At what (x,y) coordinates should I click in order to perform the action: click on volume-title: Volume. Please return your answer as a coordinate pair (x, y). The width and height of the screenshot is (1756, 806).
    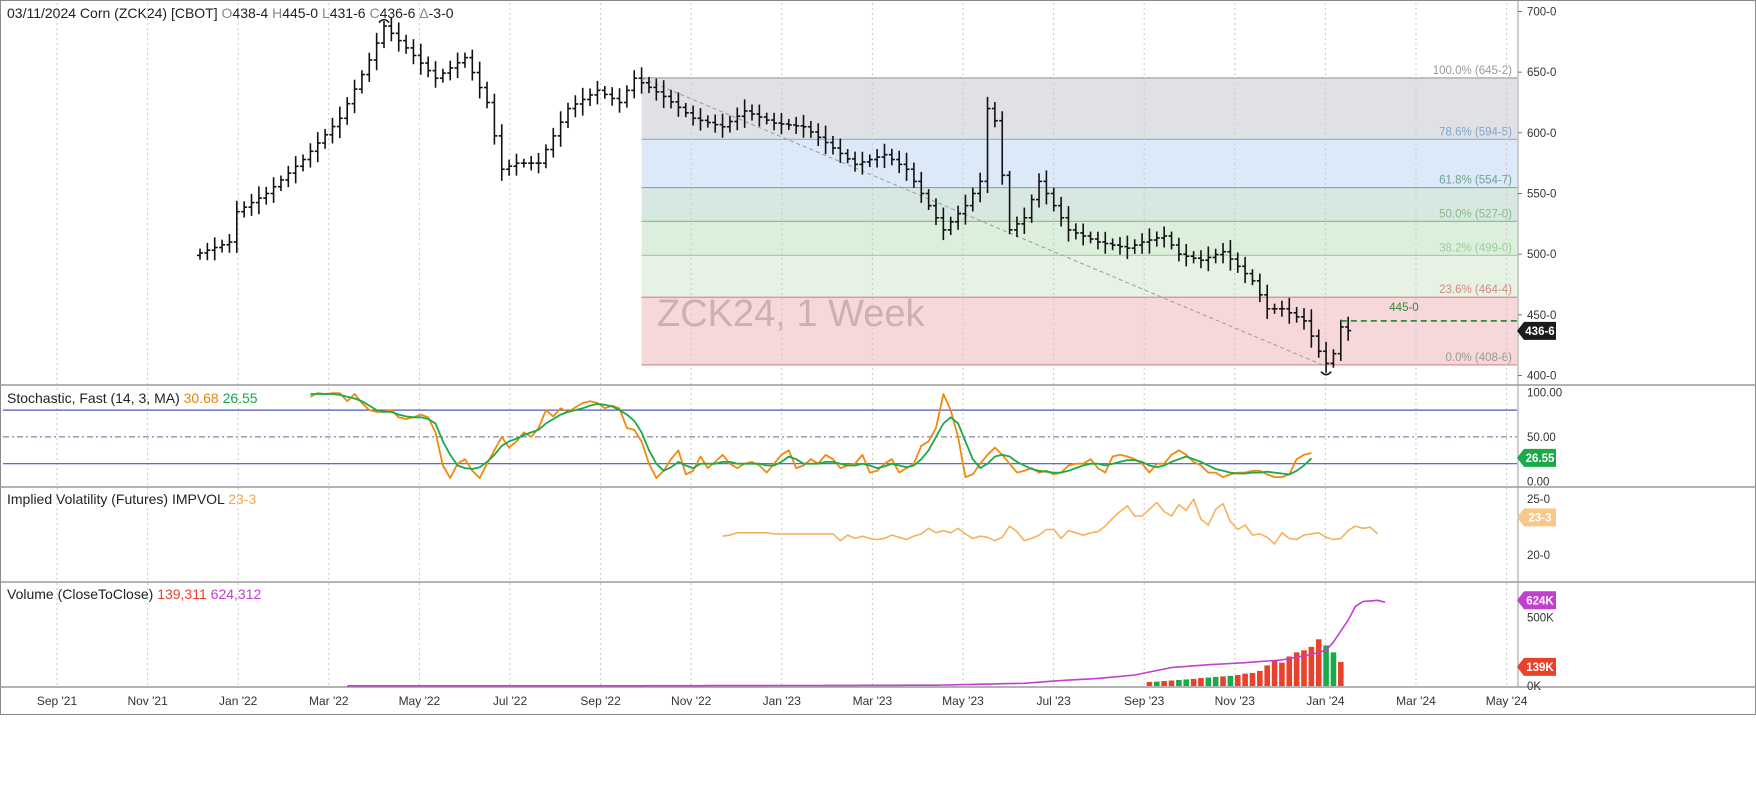
    Looking at the image, I should click on (30, 594).